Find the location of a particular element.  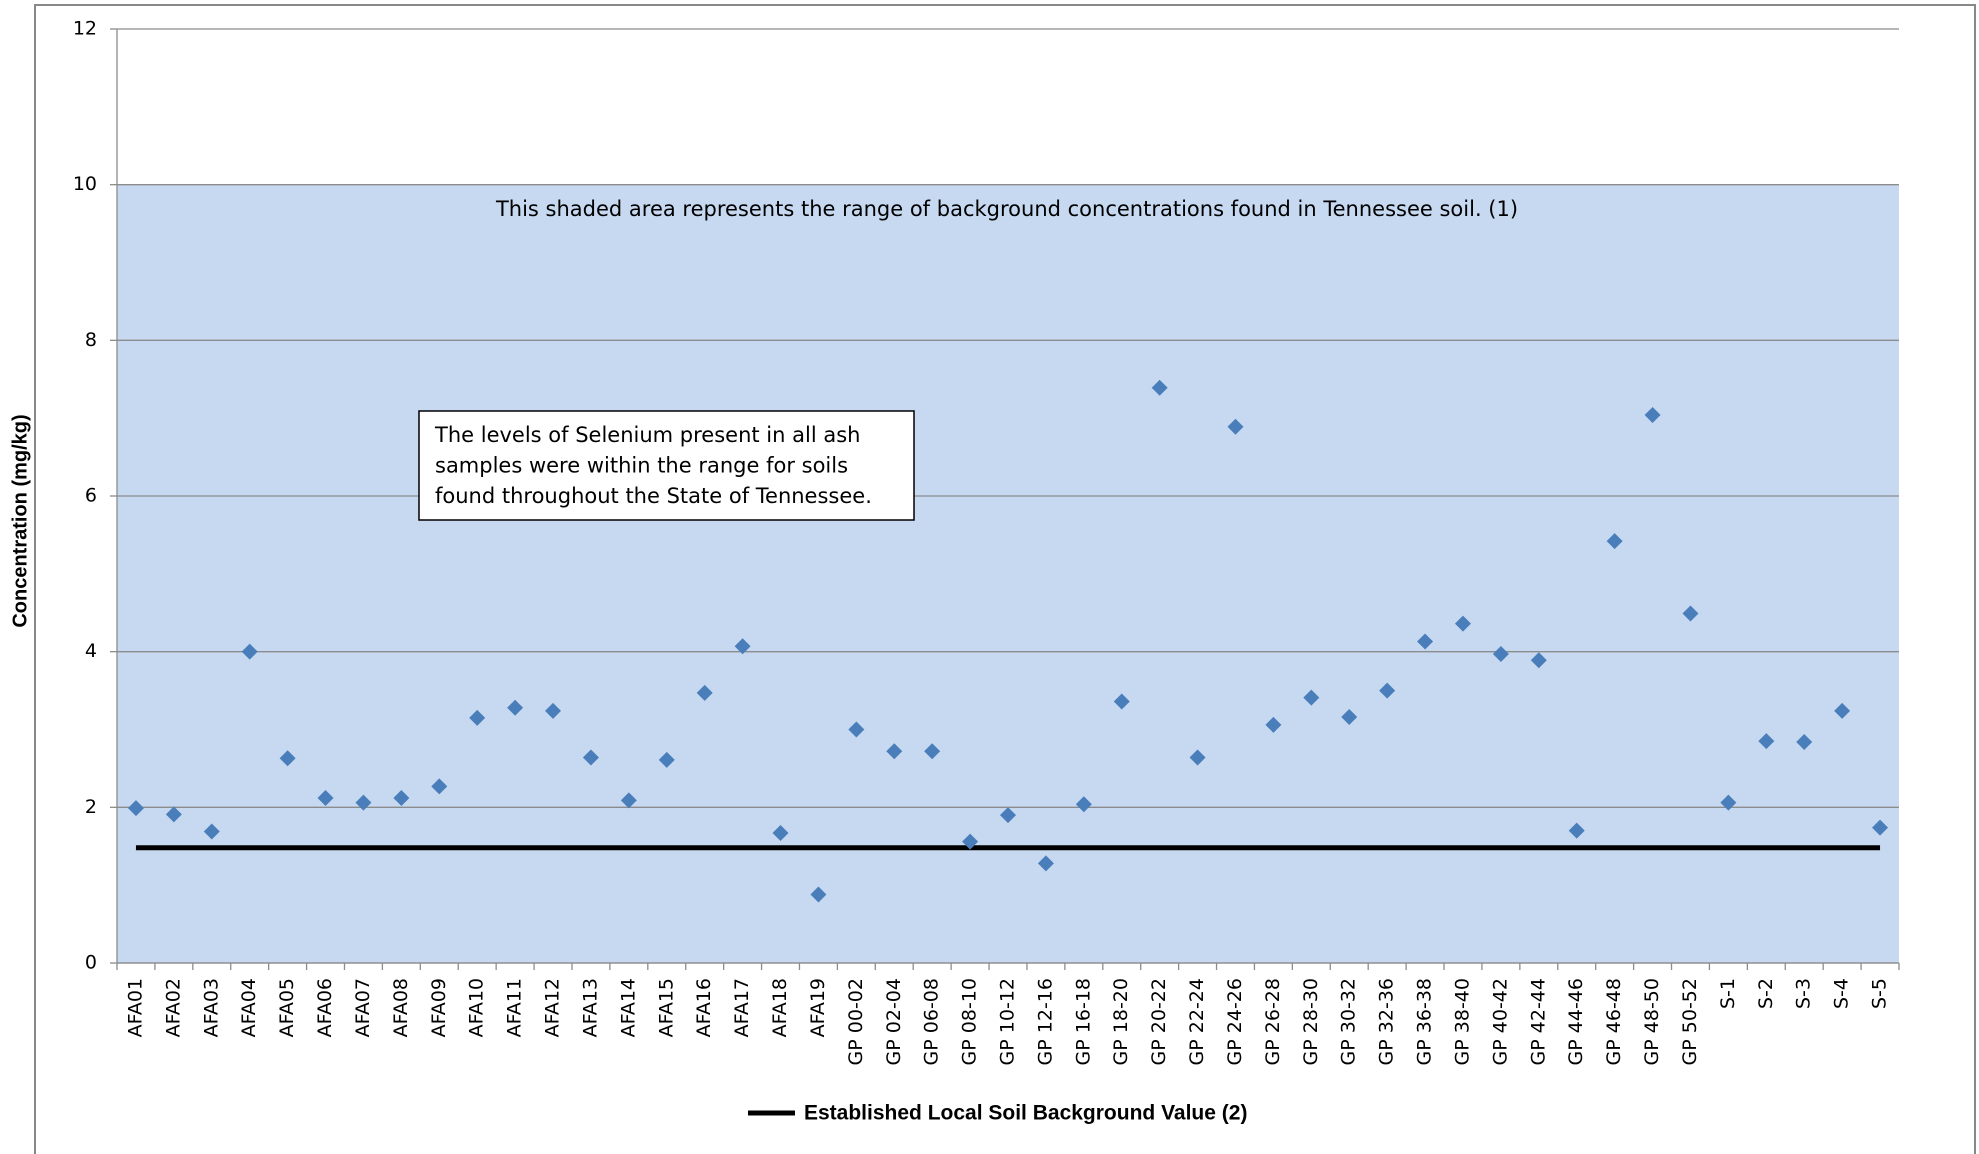

x-tick-label: AFA12 is located at coordinates (553, 1007).